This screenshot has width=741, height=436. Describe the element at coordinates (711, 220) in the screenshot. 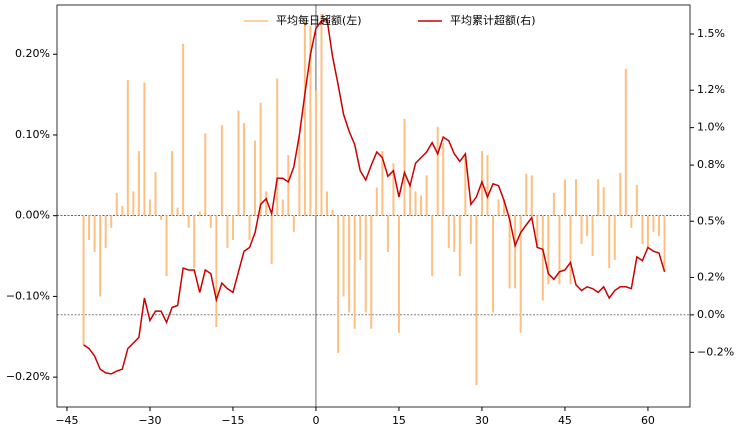

I see `y2-tick-label: 0.5%` at that location.